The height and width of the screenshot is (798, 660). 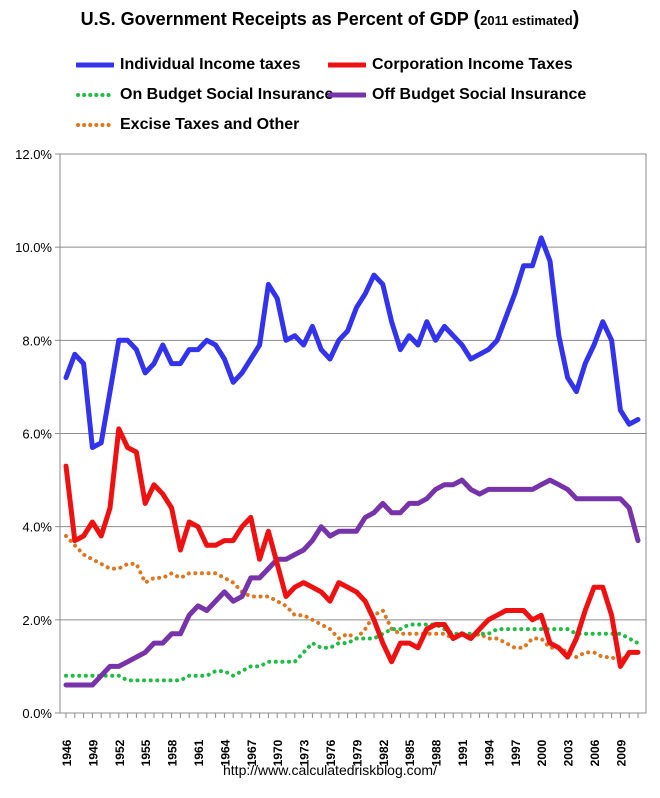 I want to click on legend-swatch-dotted-orange, so click(x=95, y=125).